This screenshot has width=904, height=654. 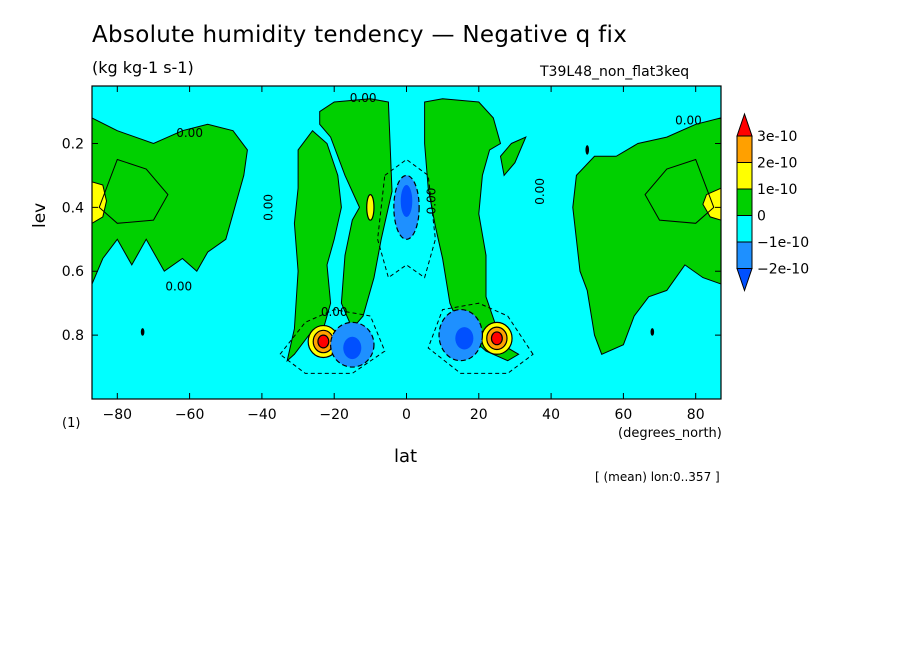 I want to click on south-min-darkblue, so click(x=352, y=348).